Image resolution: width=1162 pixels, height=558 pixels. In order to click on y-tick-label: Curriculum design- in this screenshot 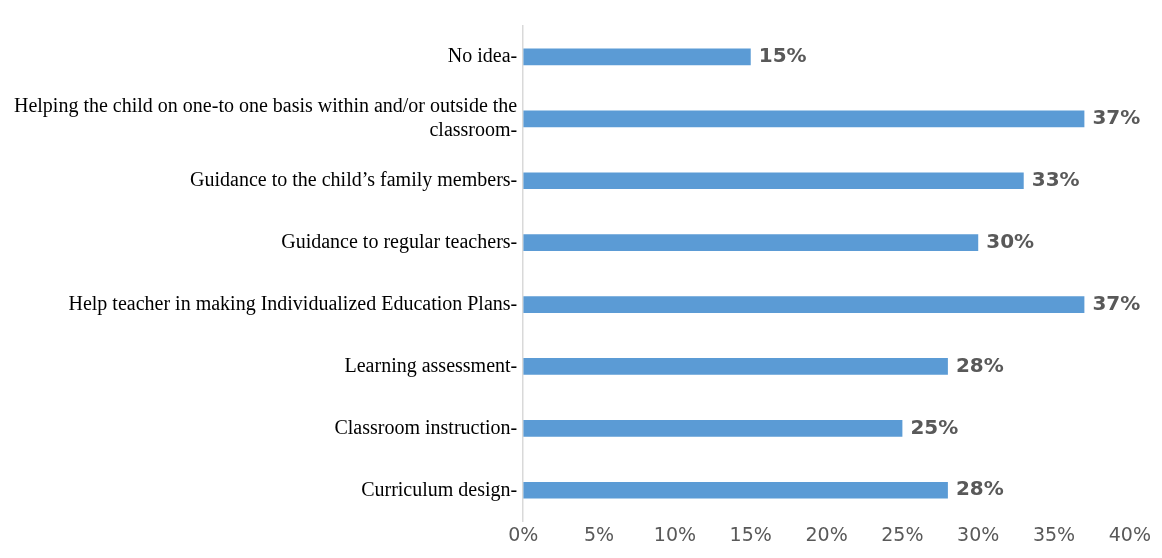, I will do `click(439, 489)`.